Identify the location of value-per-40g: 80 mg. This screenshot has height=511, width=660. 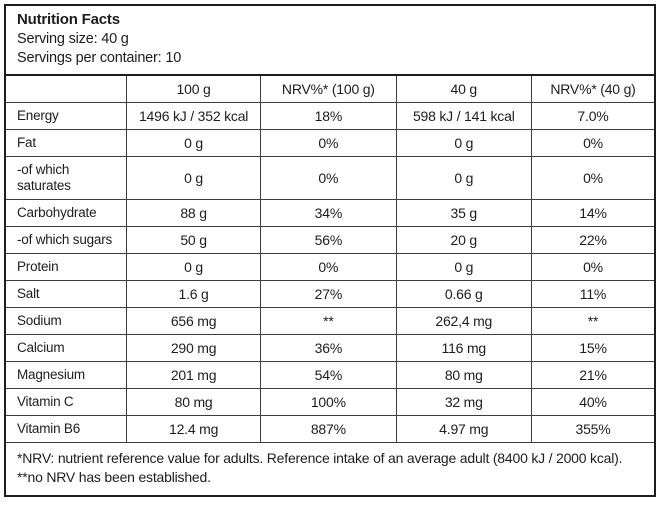
(463, 375).